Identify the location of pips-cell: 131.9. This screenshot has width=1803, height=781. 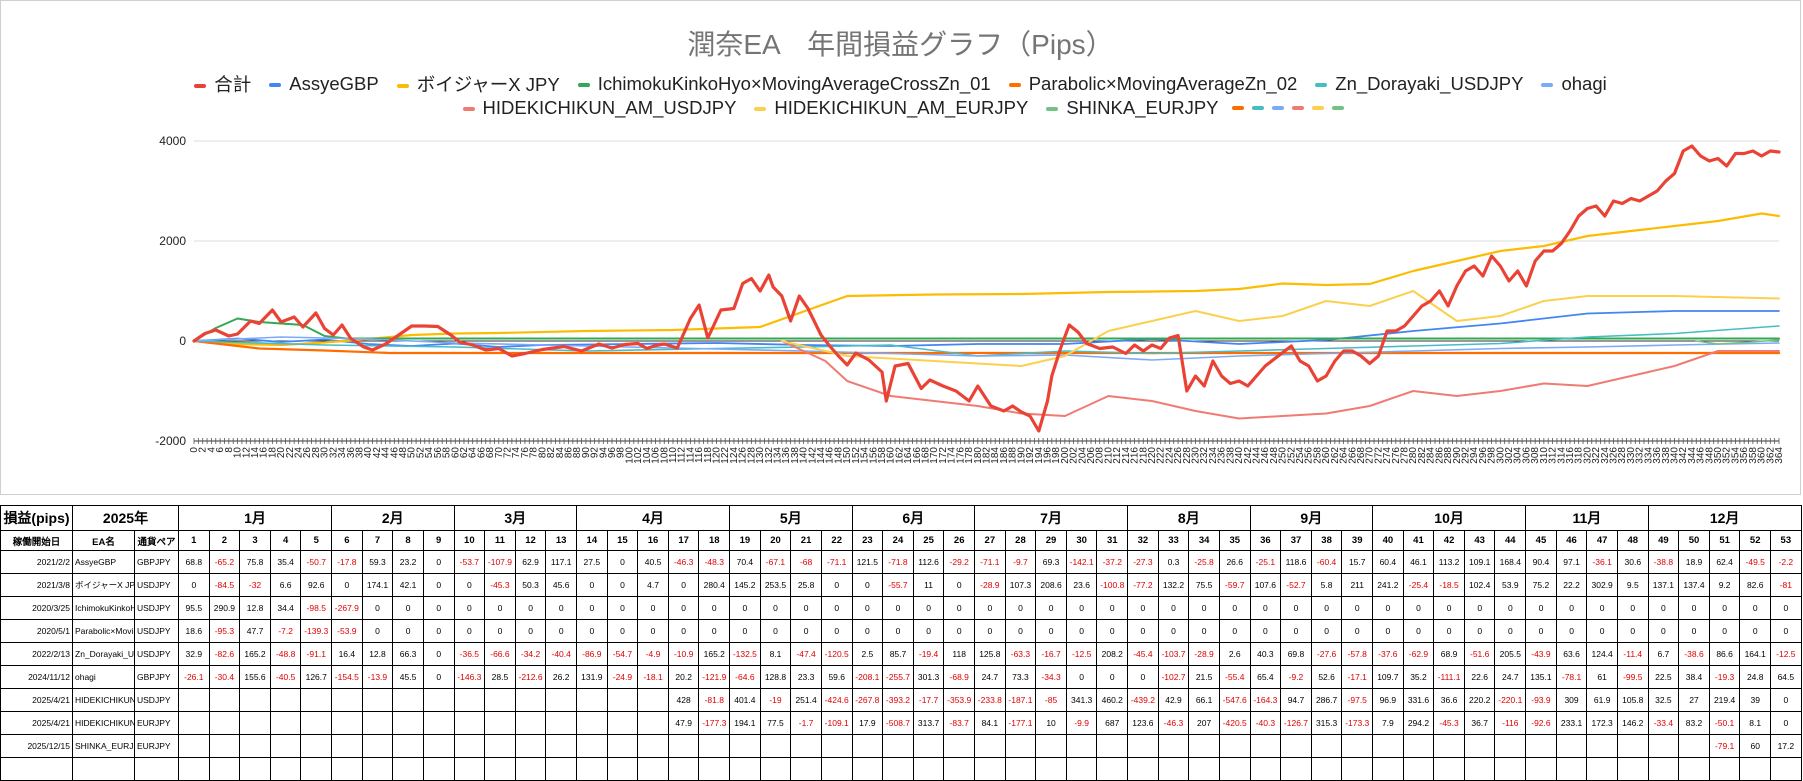
(592, 677).